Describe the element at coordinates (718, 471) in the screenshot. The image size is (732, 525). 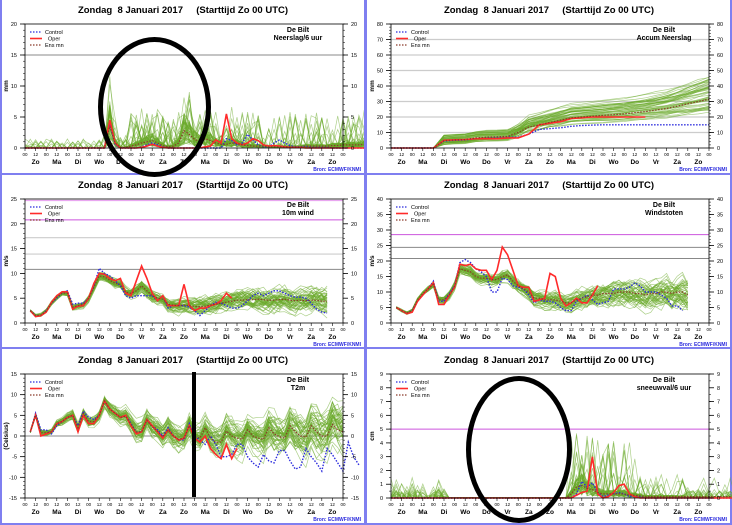
I see `y-tick-label-right: 2` at that location.